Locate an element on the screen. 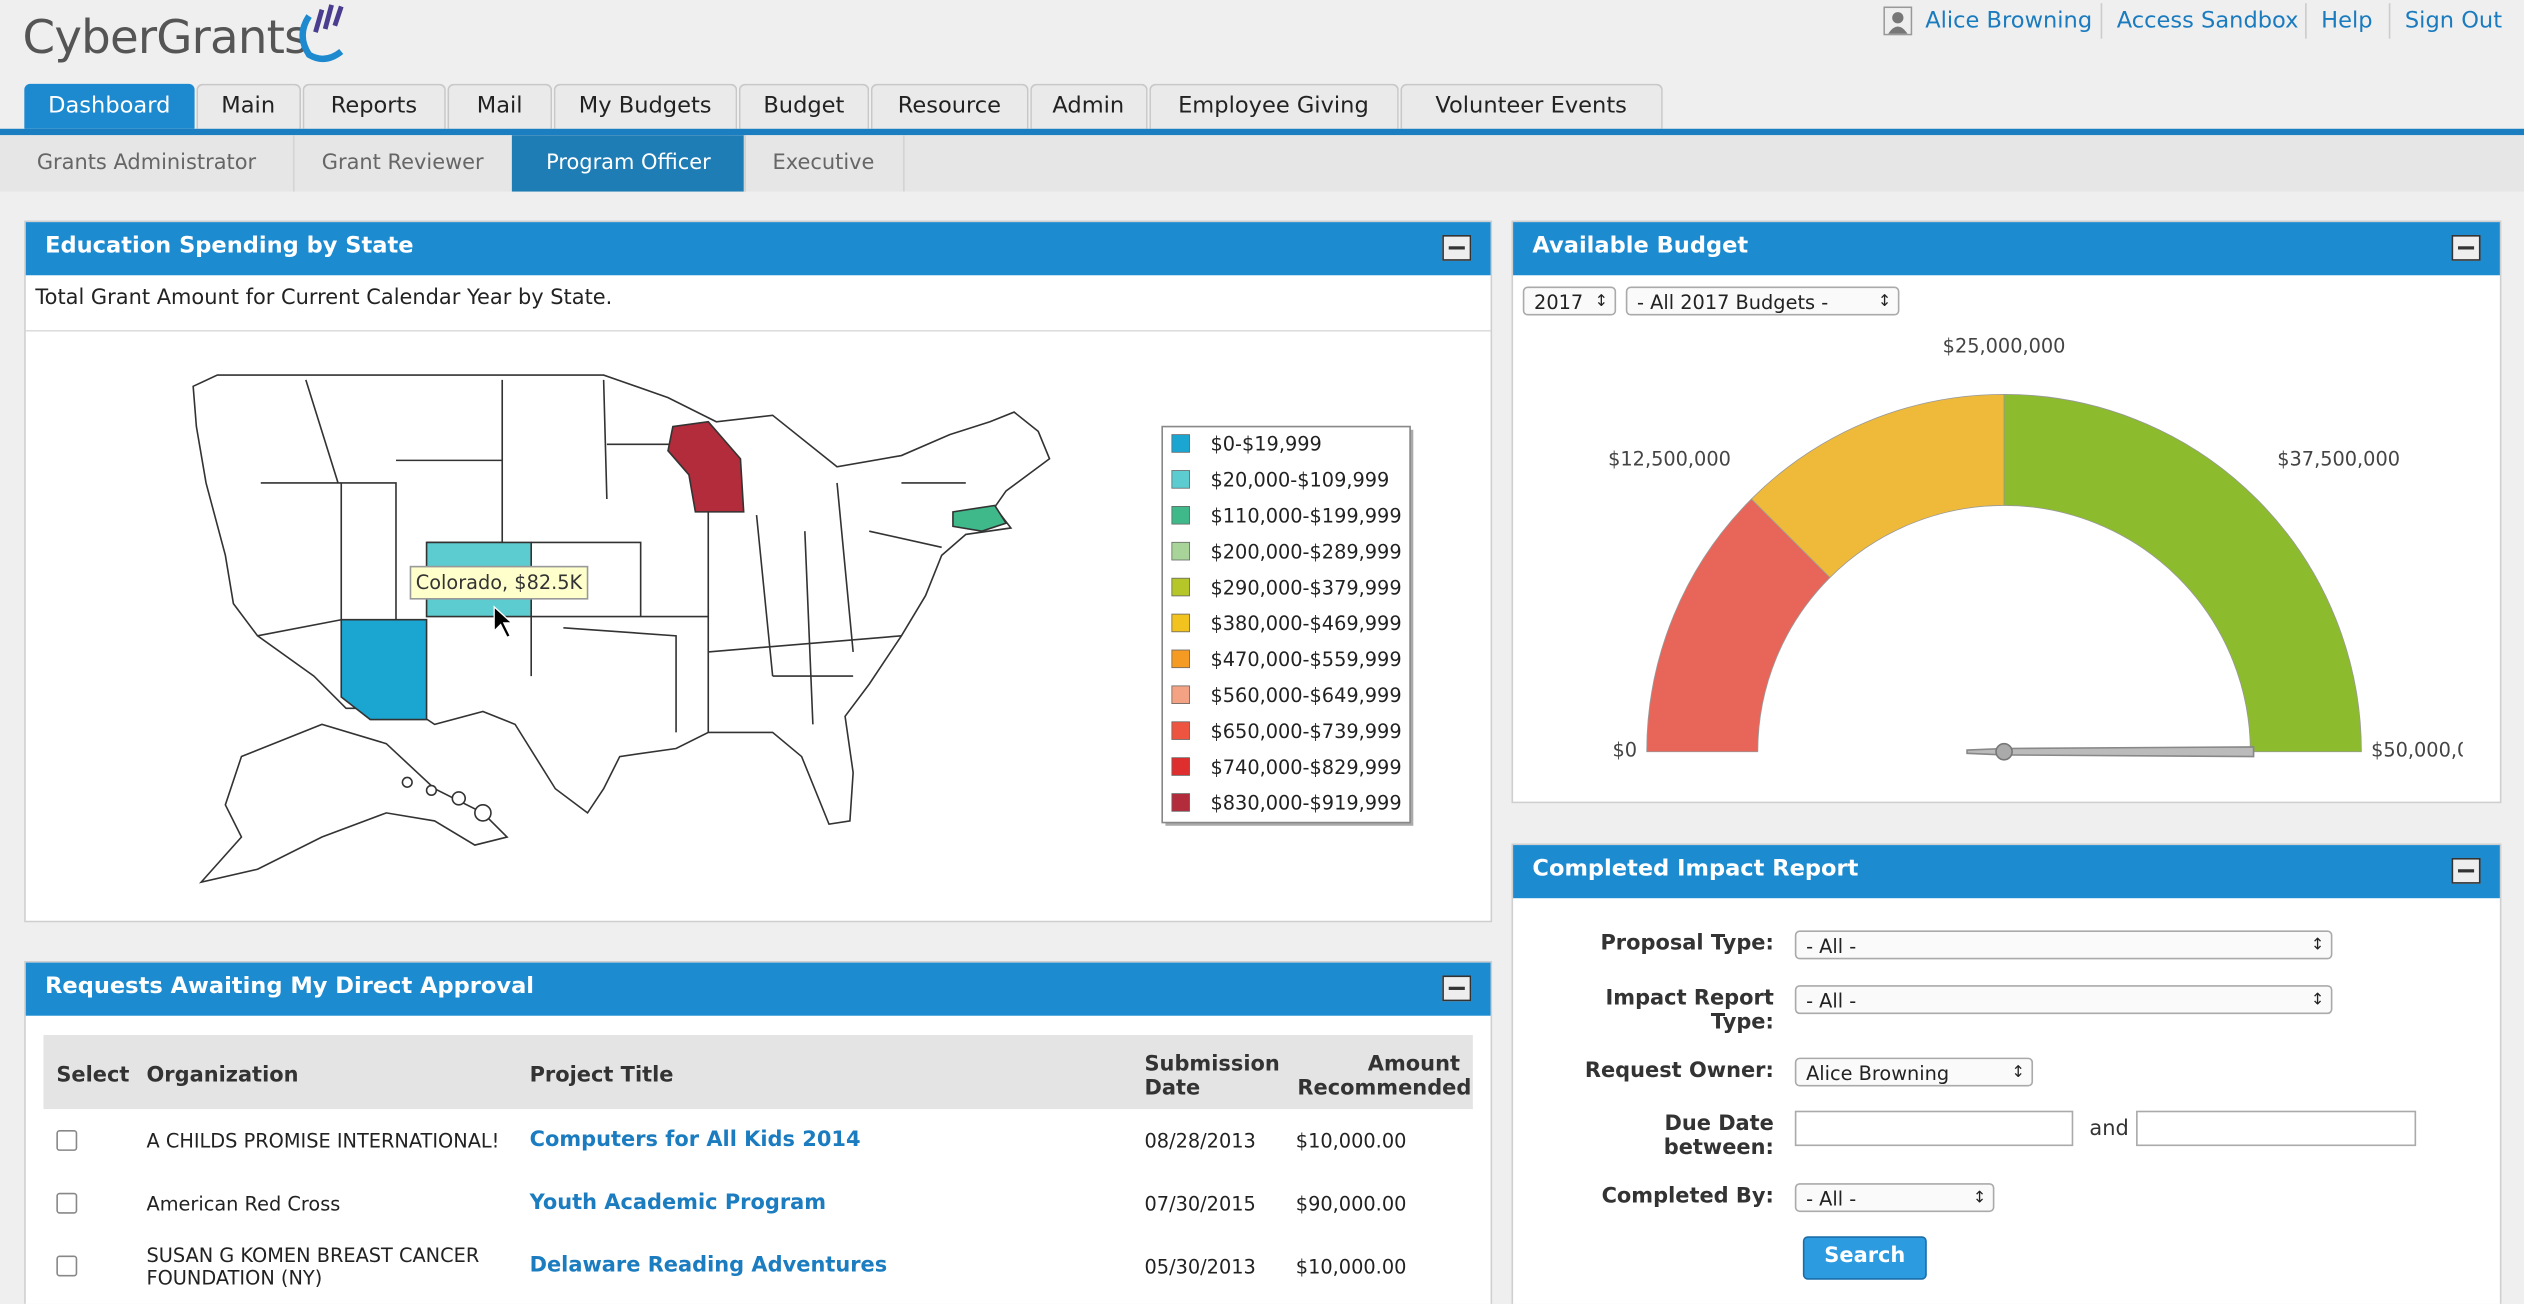 The height and width of the screenshot is (1304, 2524). project-link: Computers for All Kids 2014 is located at coordinates (695, 1140).